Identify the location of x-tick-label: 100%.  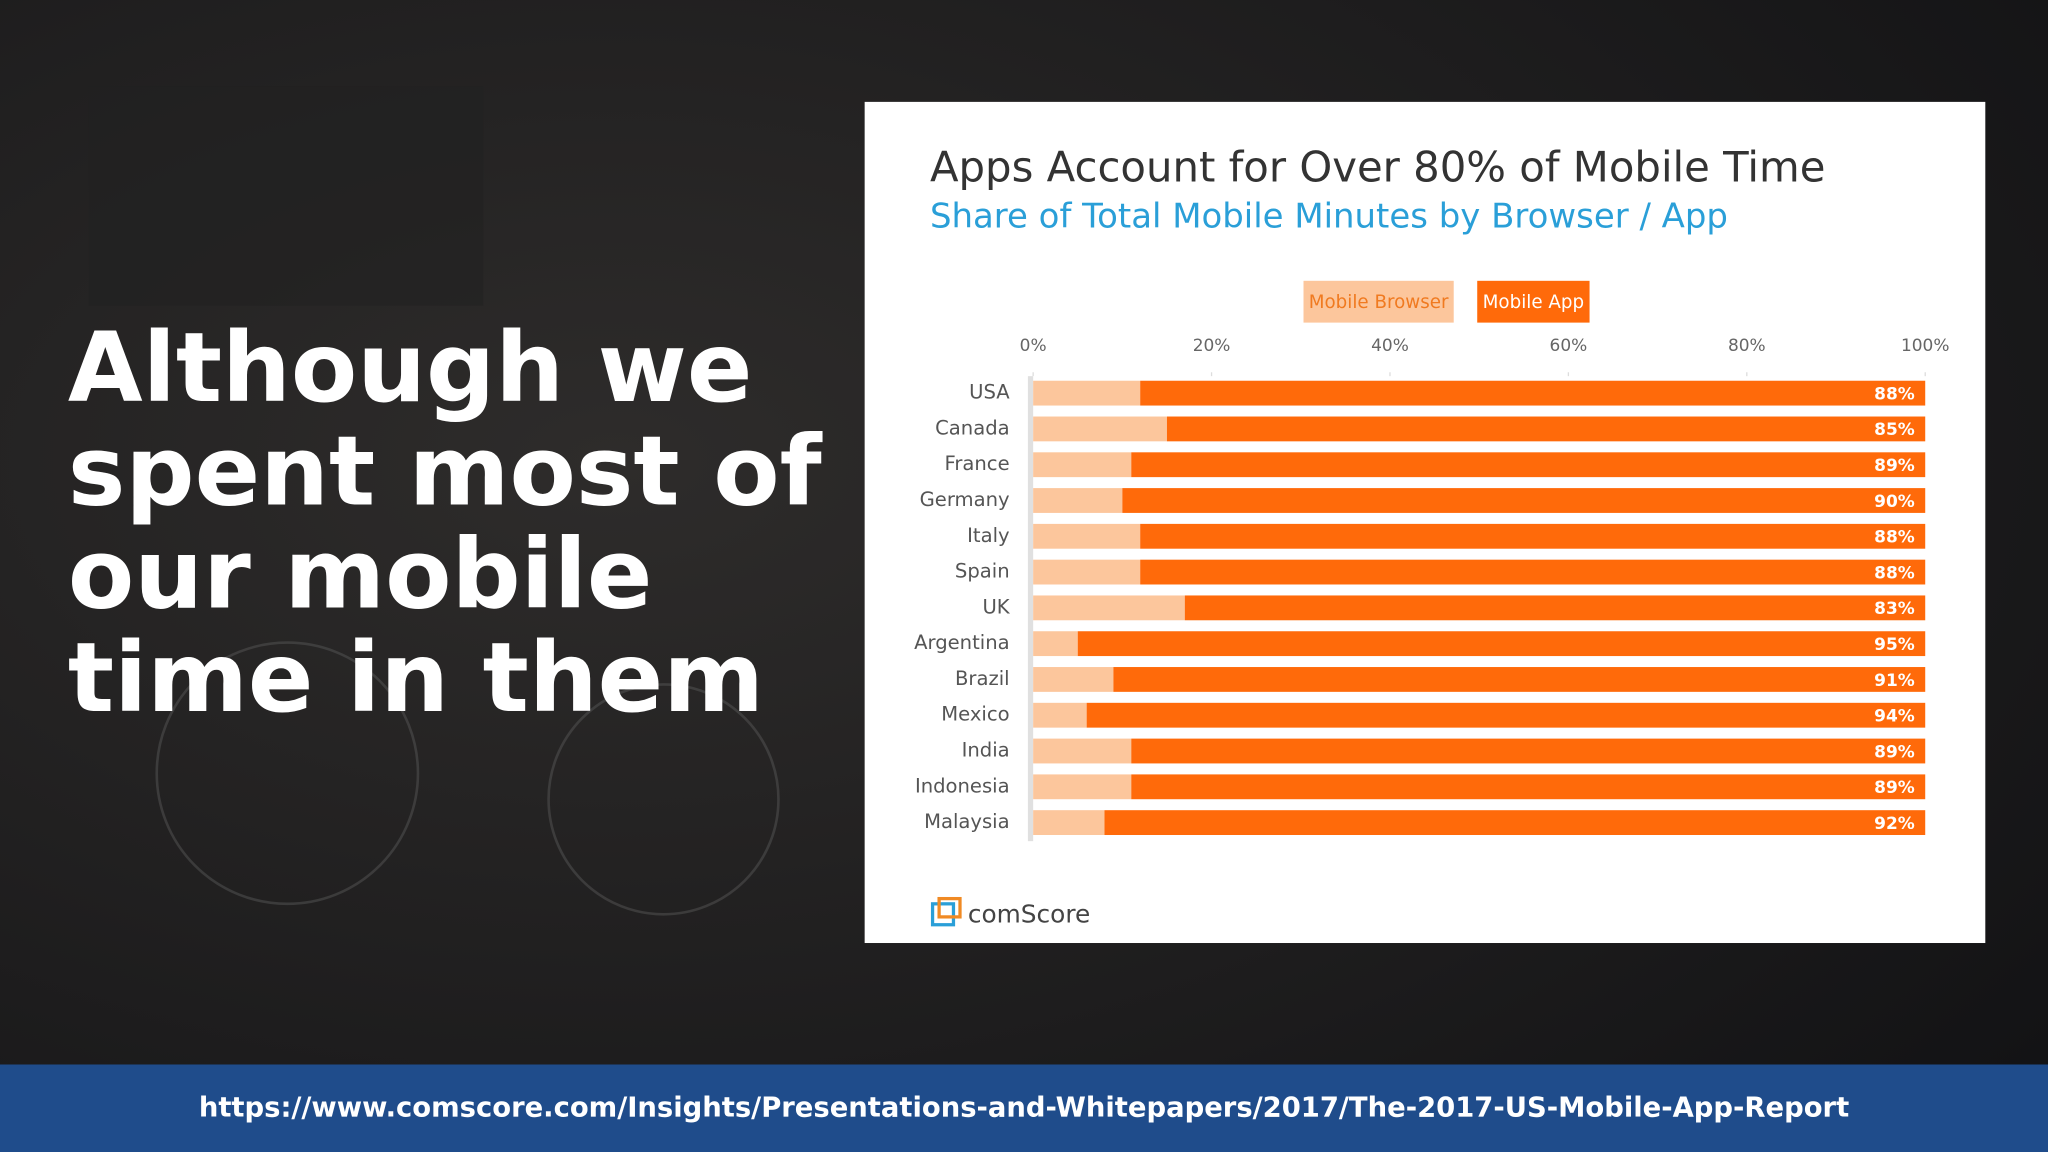
(1925, 346).